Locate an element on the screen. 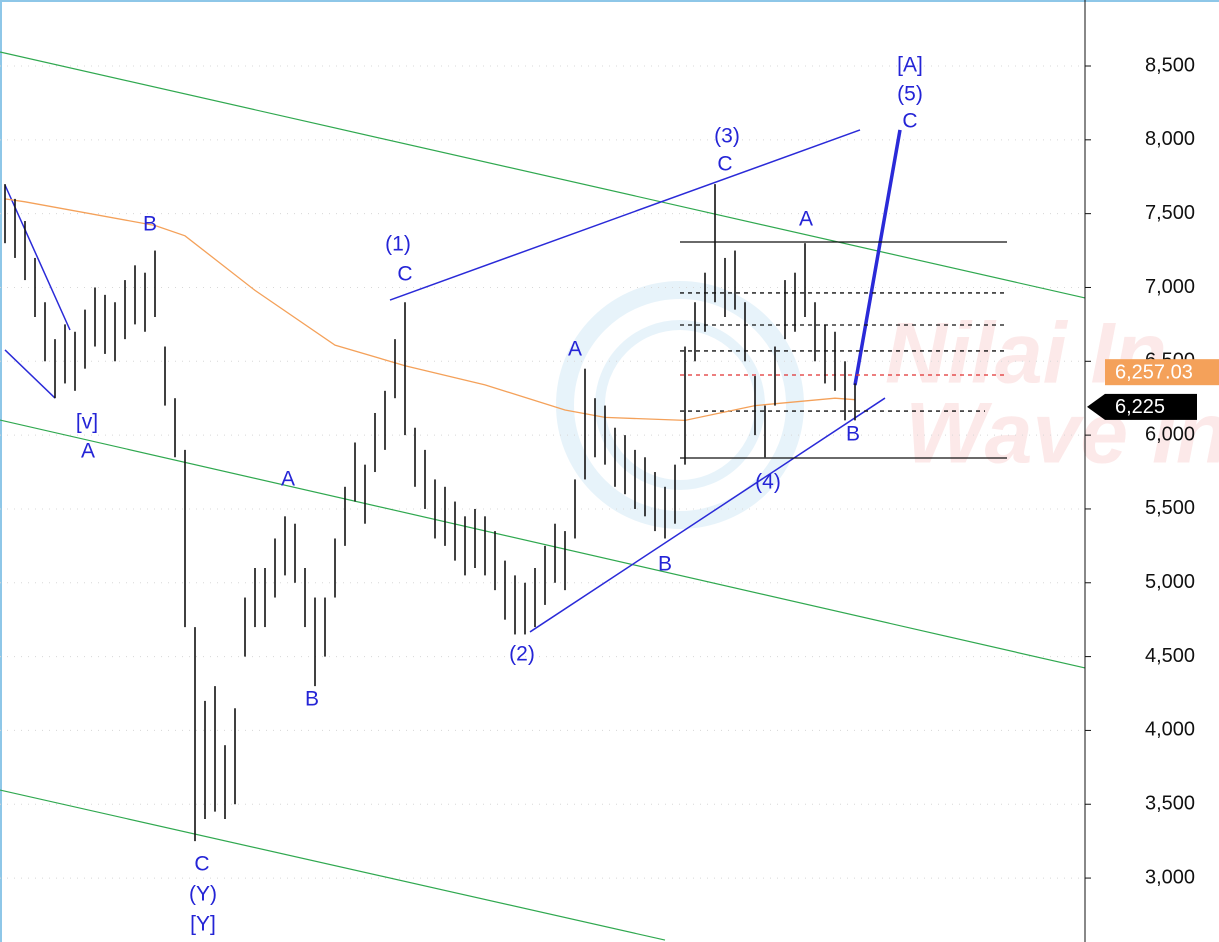 The height and width of the screenshot is (942, 1219). y-tick-label: 6,000 is located at coordinates (1170, 434).